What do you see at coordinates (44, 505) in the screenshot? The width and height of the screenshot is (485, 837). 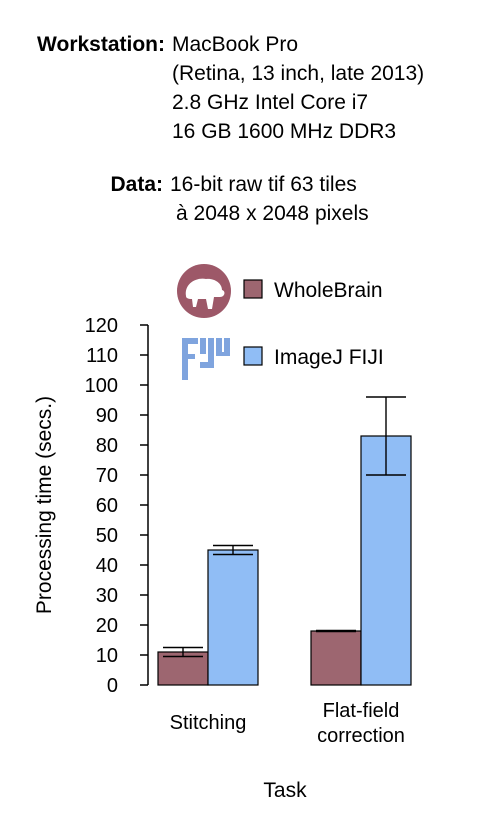 I see `y-axis-label: Processing time (secs.)` at bounding box center [44, 505].